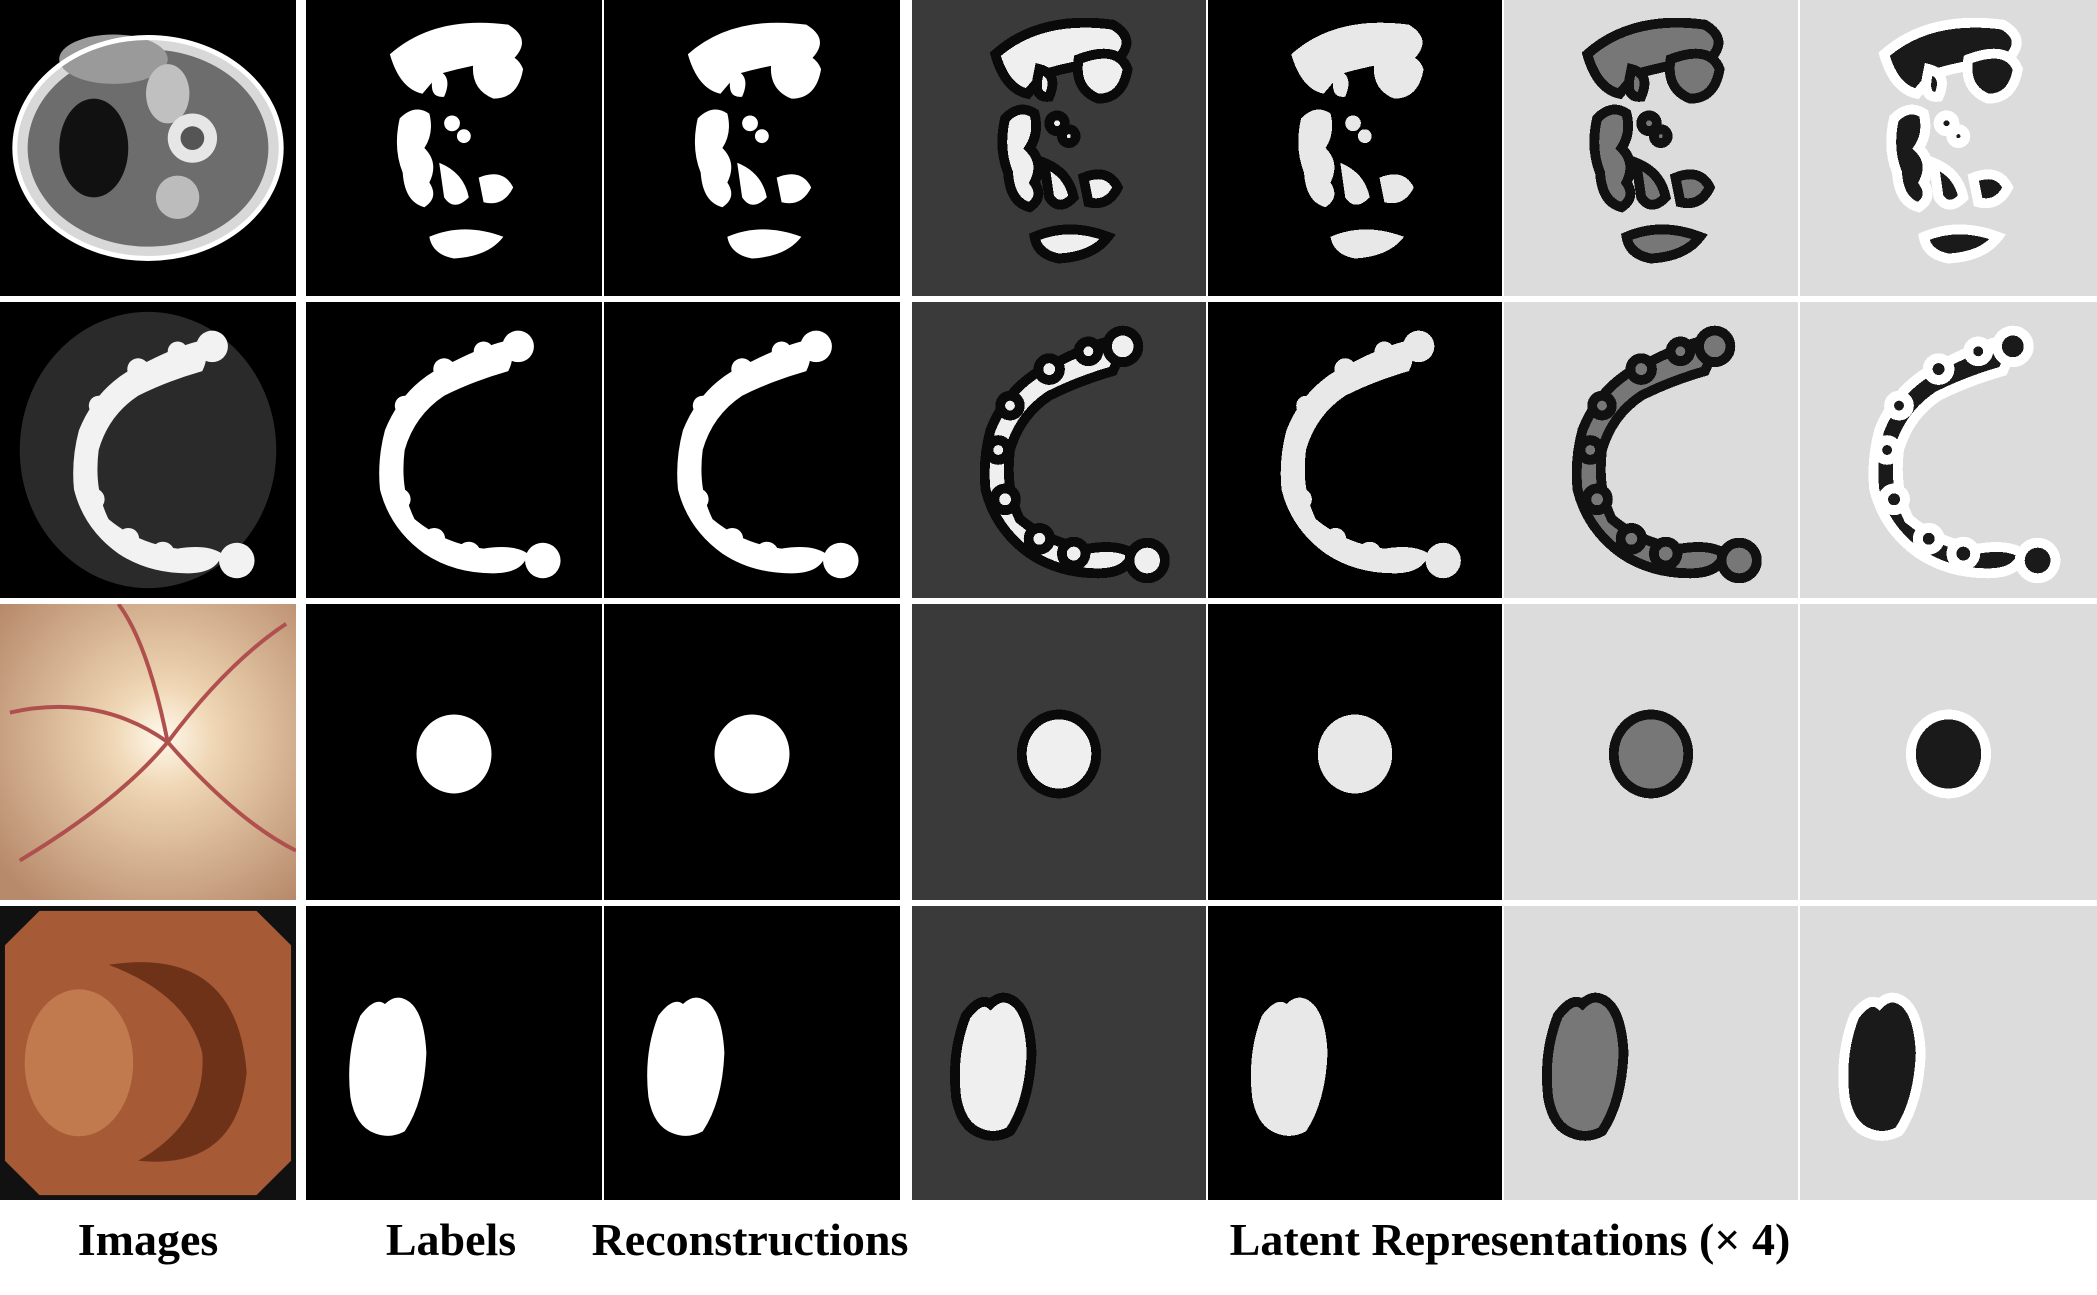  What do you see at coordinates (1059, 450) in the screenshot?
I see `latent-1-dental-ct` at bounding box center [1059, 450].